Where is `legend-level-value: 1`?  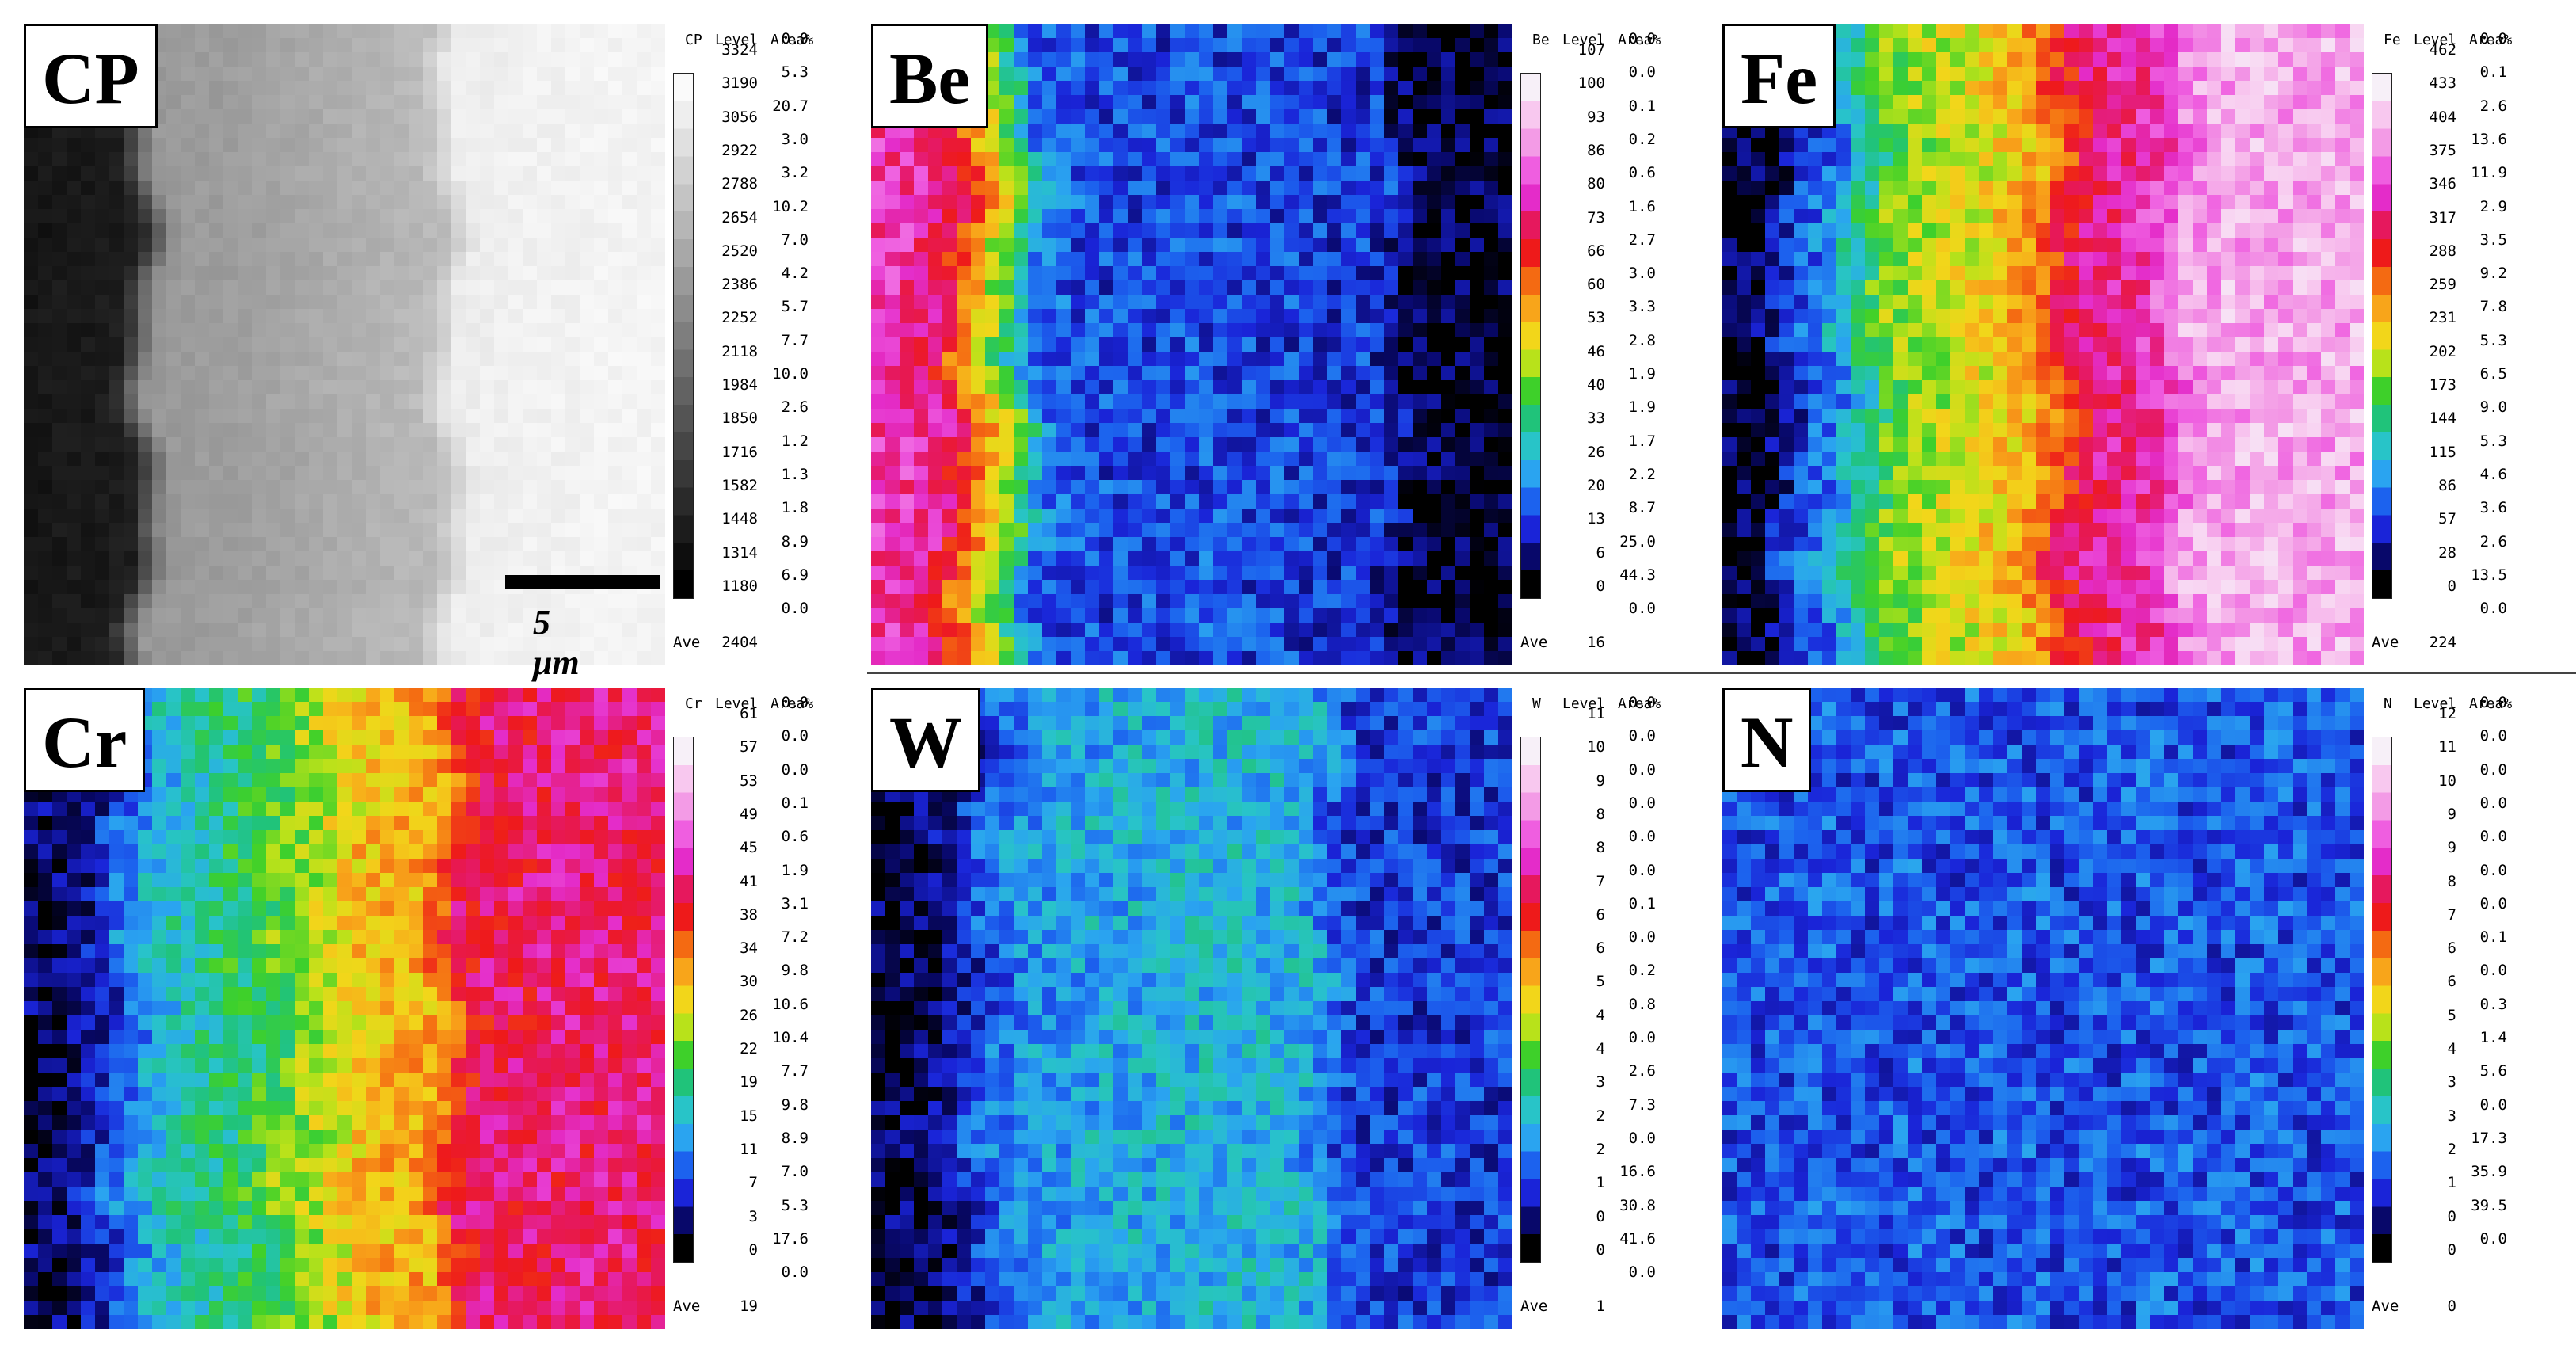
legend-level-value: 1 is located at coordinates (1600, 1183).